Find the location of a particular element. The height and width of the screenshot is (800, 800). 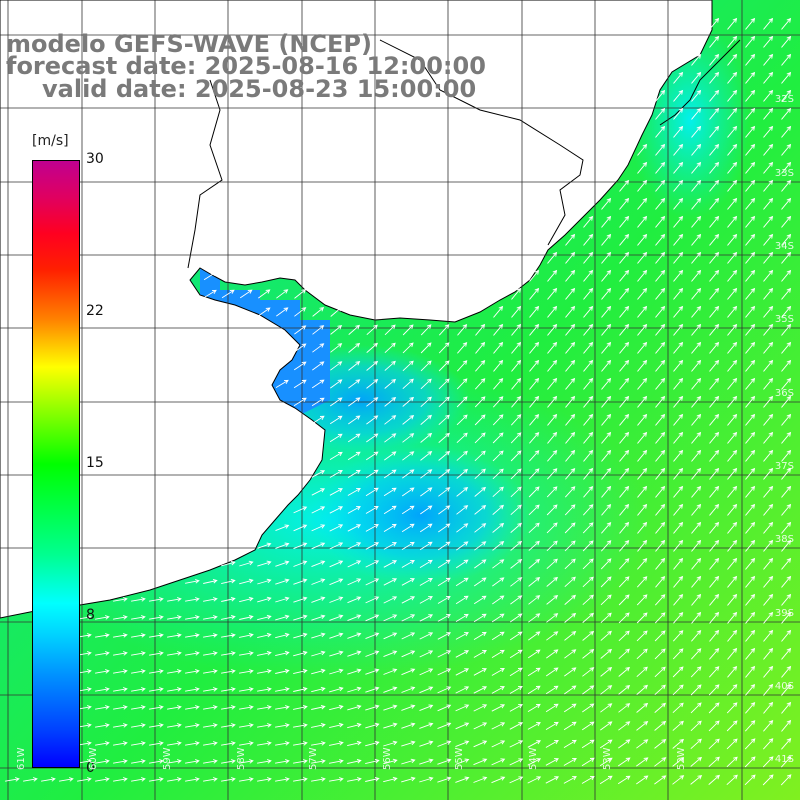

longitude-label: 57W is located at coordinates (313, 758).